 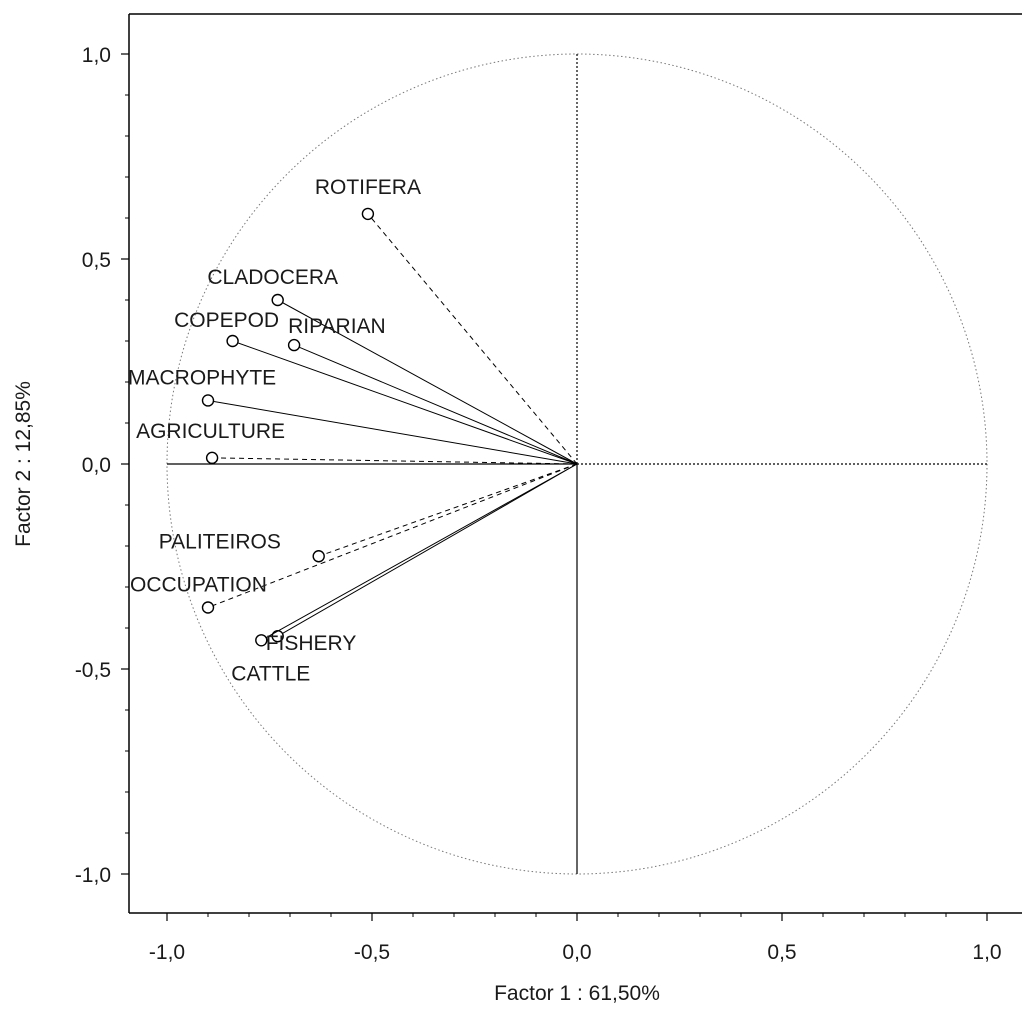 I want to click on vector-riparian, so click(x=435, y=404).